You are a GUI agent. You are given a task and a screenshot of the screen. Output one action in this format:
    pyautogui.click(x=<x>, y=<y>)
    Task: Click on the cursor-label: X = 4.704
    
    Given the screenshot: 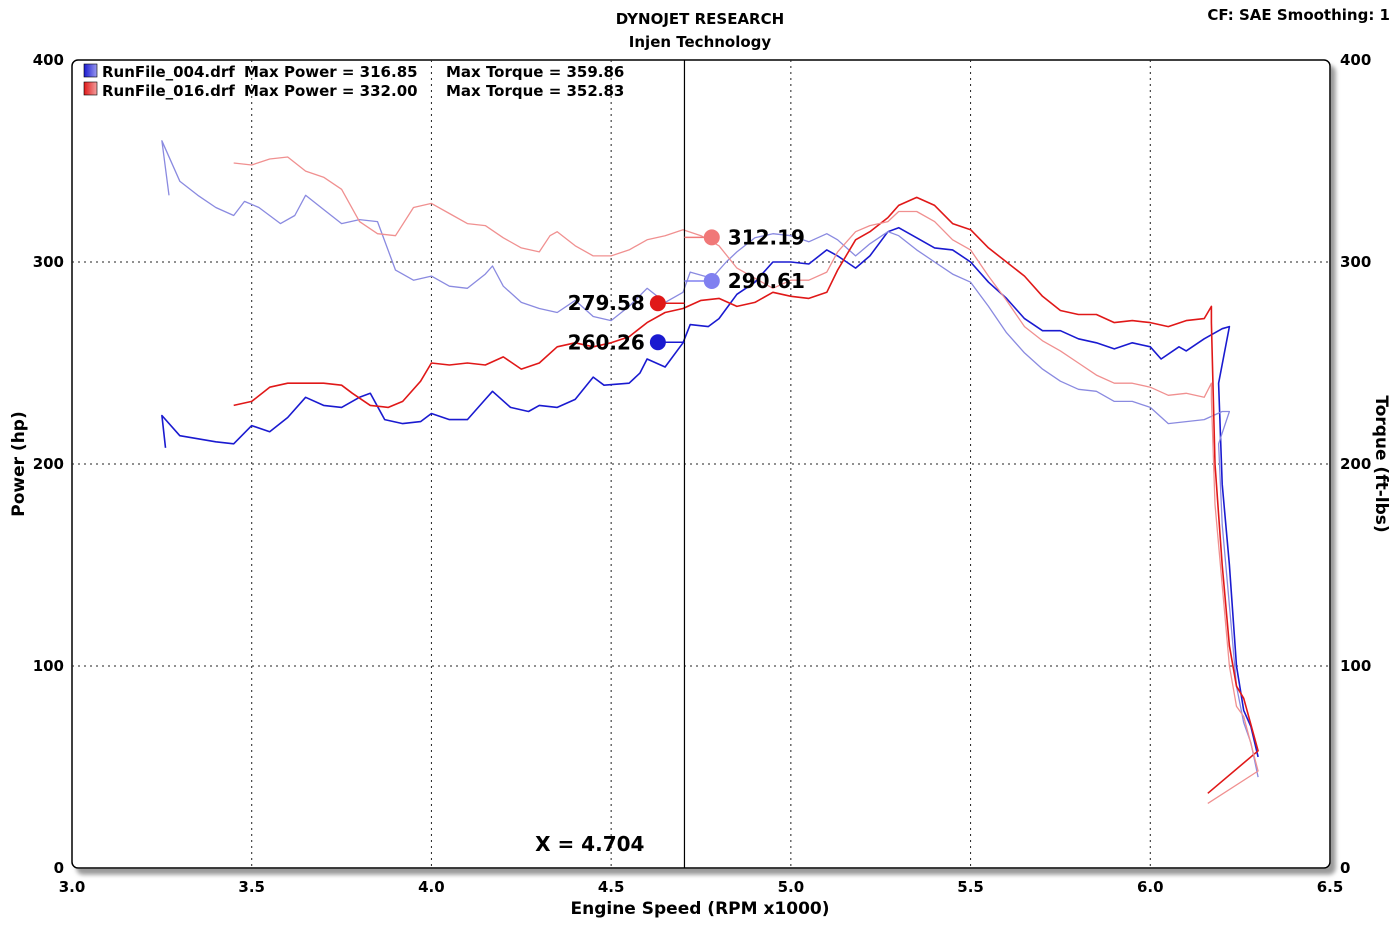 What is the action you would take?
    pyautogui.click(x=589, y=844)
    